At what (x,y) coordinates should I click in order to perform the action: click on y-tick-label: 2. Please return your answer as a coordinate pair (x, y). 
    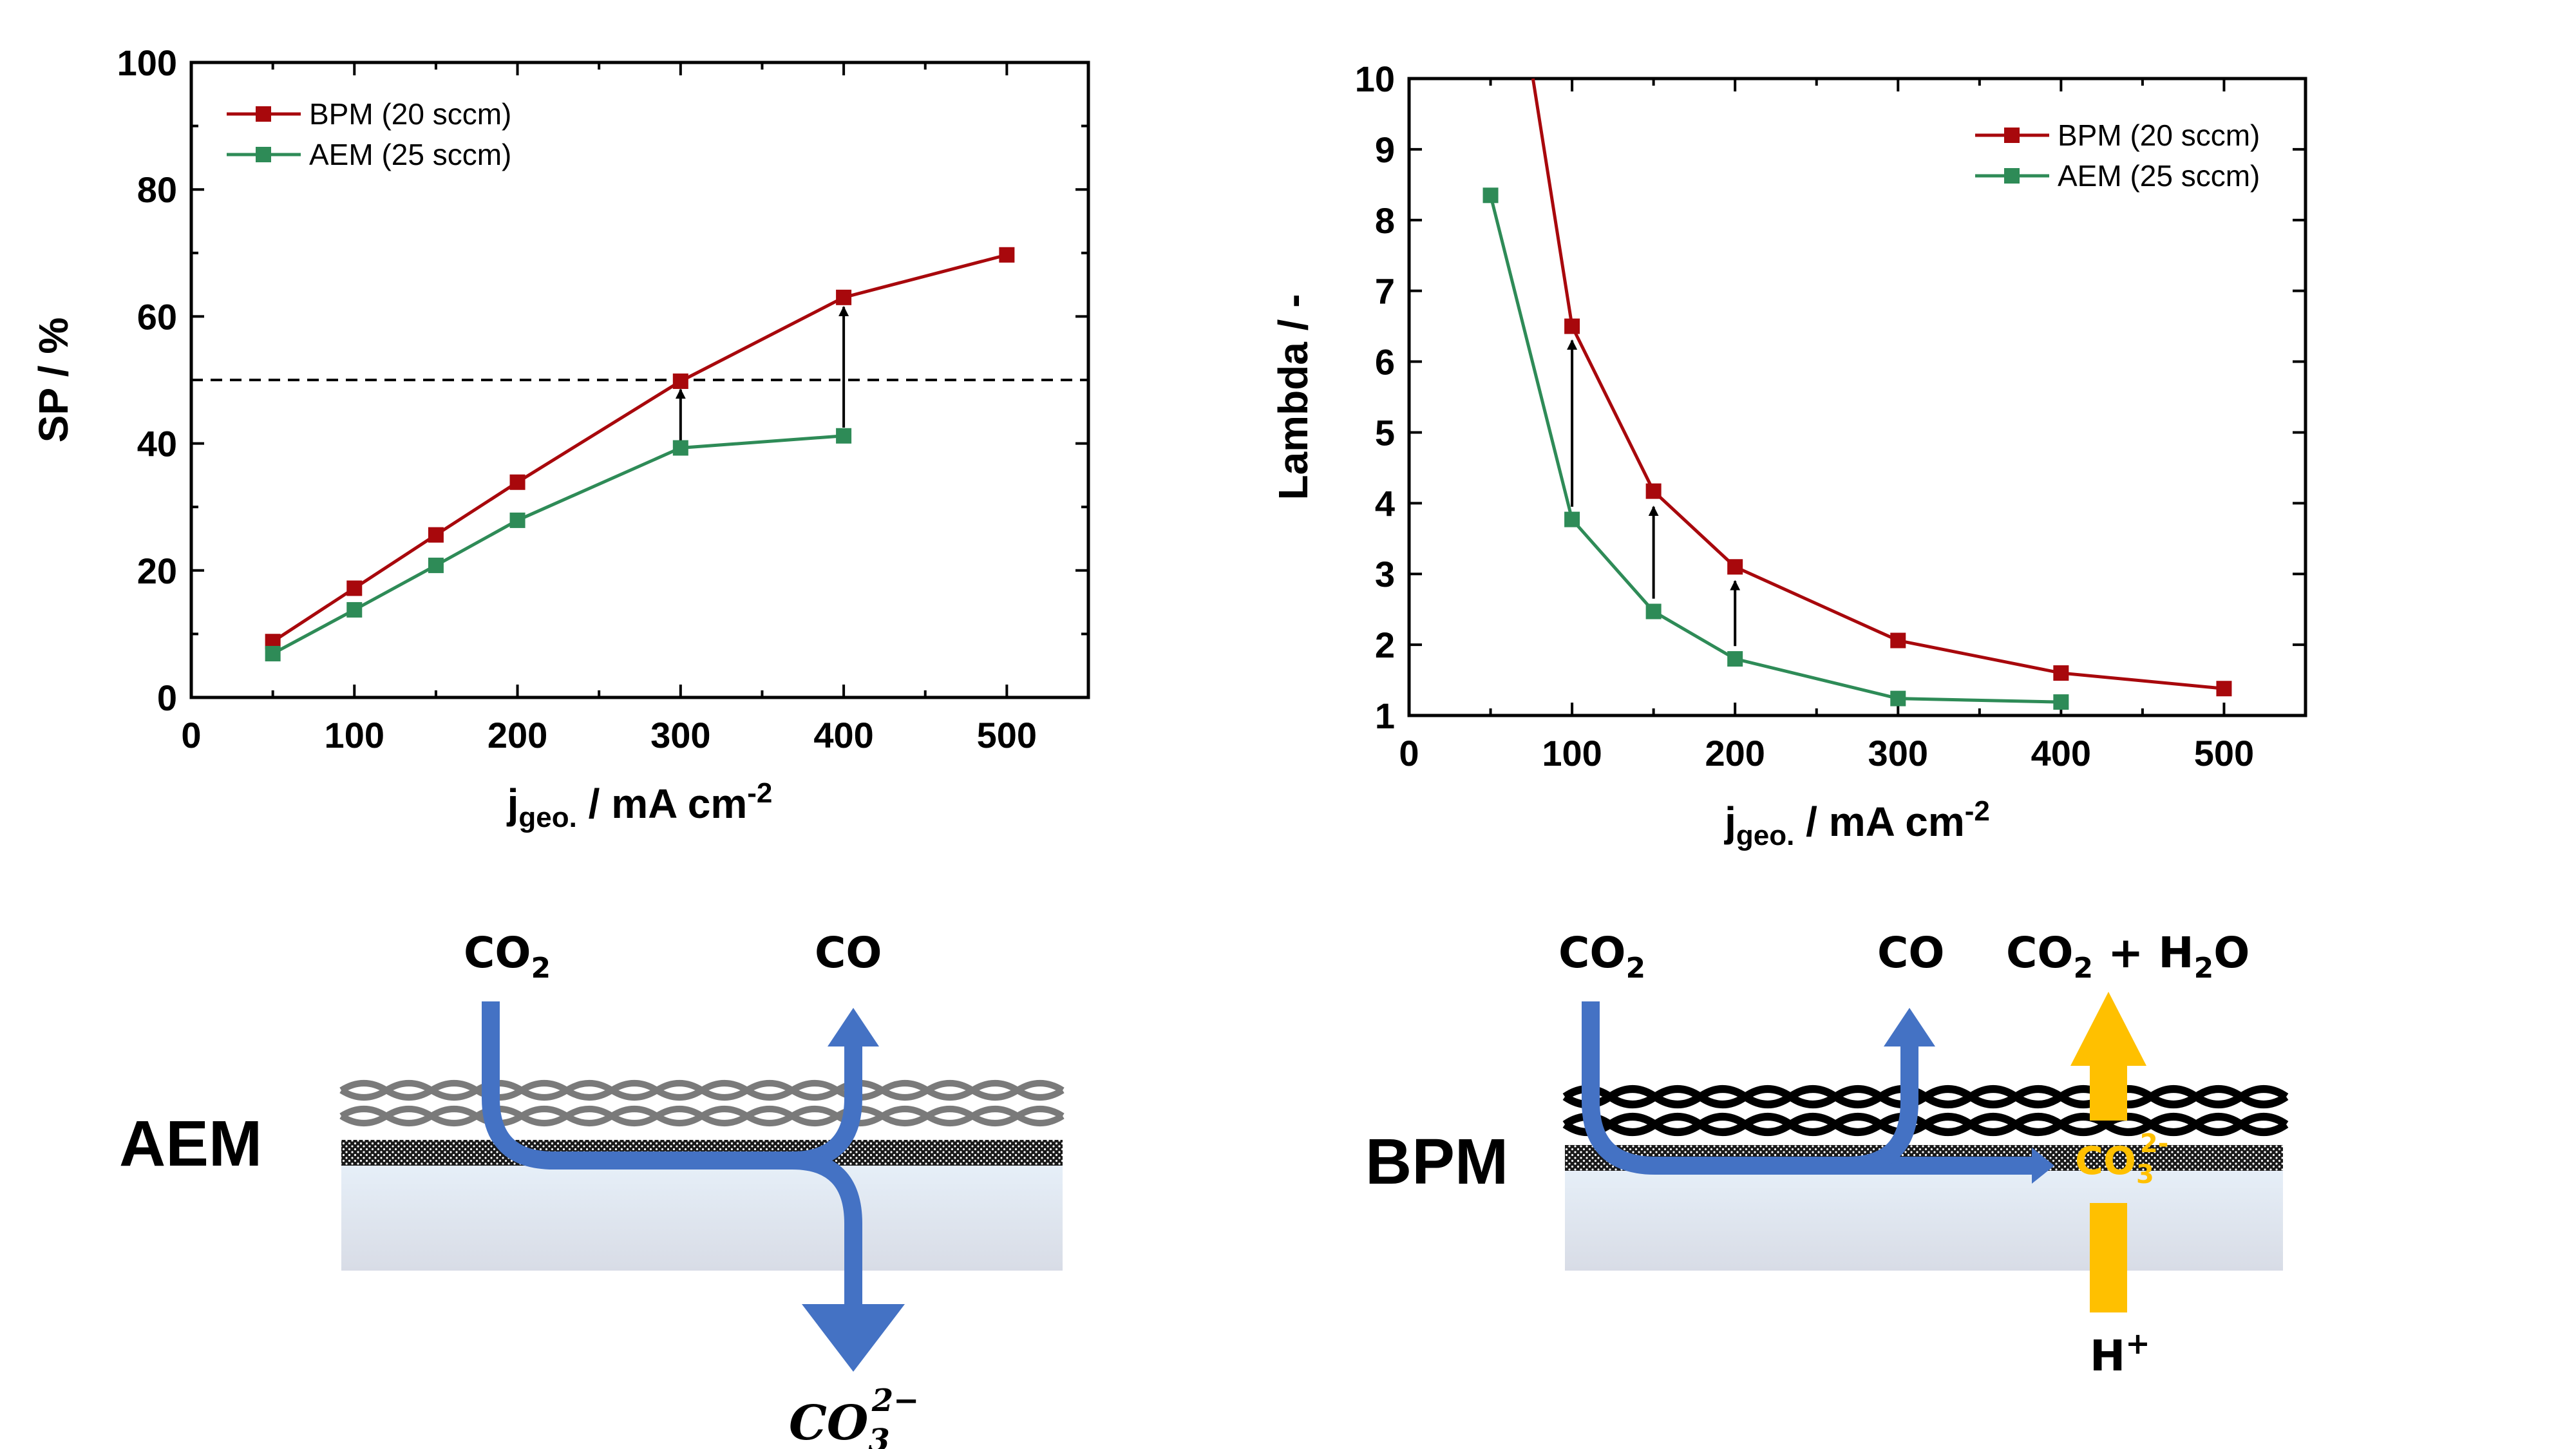
    Looking at the image, I should click on (1385, 645).